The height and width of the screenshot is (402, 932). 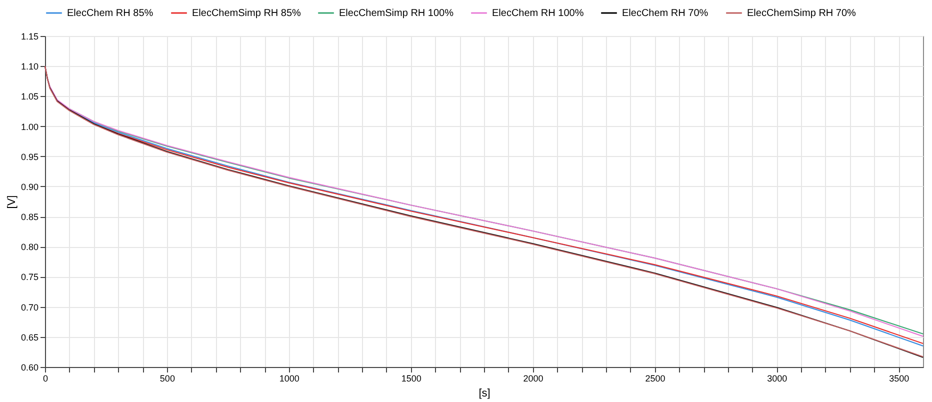 I want to click on legend-label: ElecChemSimp RH 85%, so click(x=247, y=13).